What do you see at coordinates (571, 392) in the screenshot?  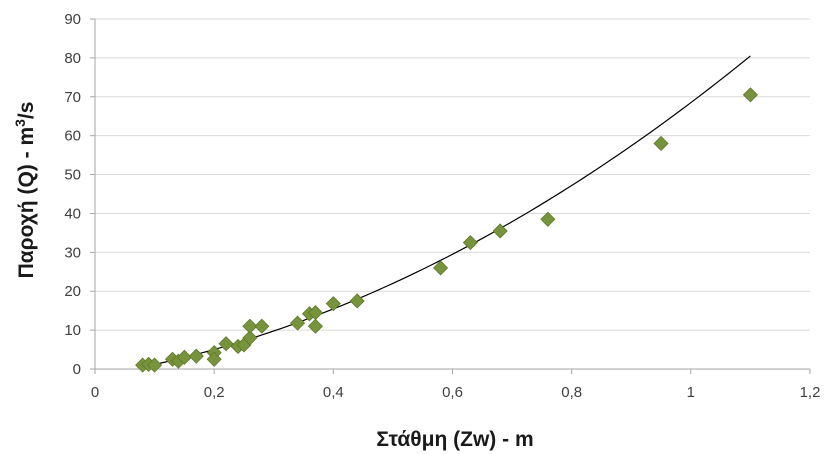 I see `x-tick-label: 0,8` at bounding box center [571, 392].